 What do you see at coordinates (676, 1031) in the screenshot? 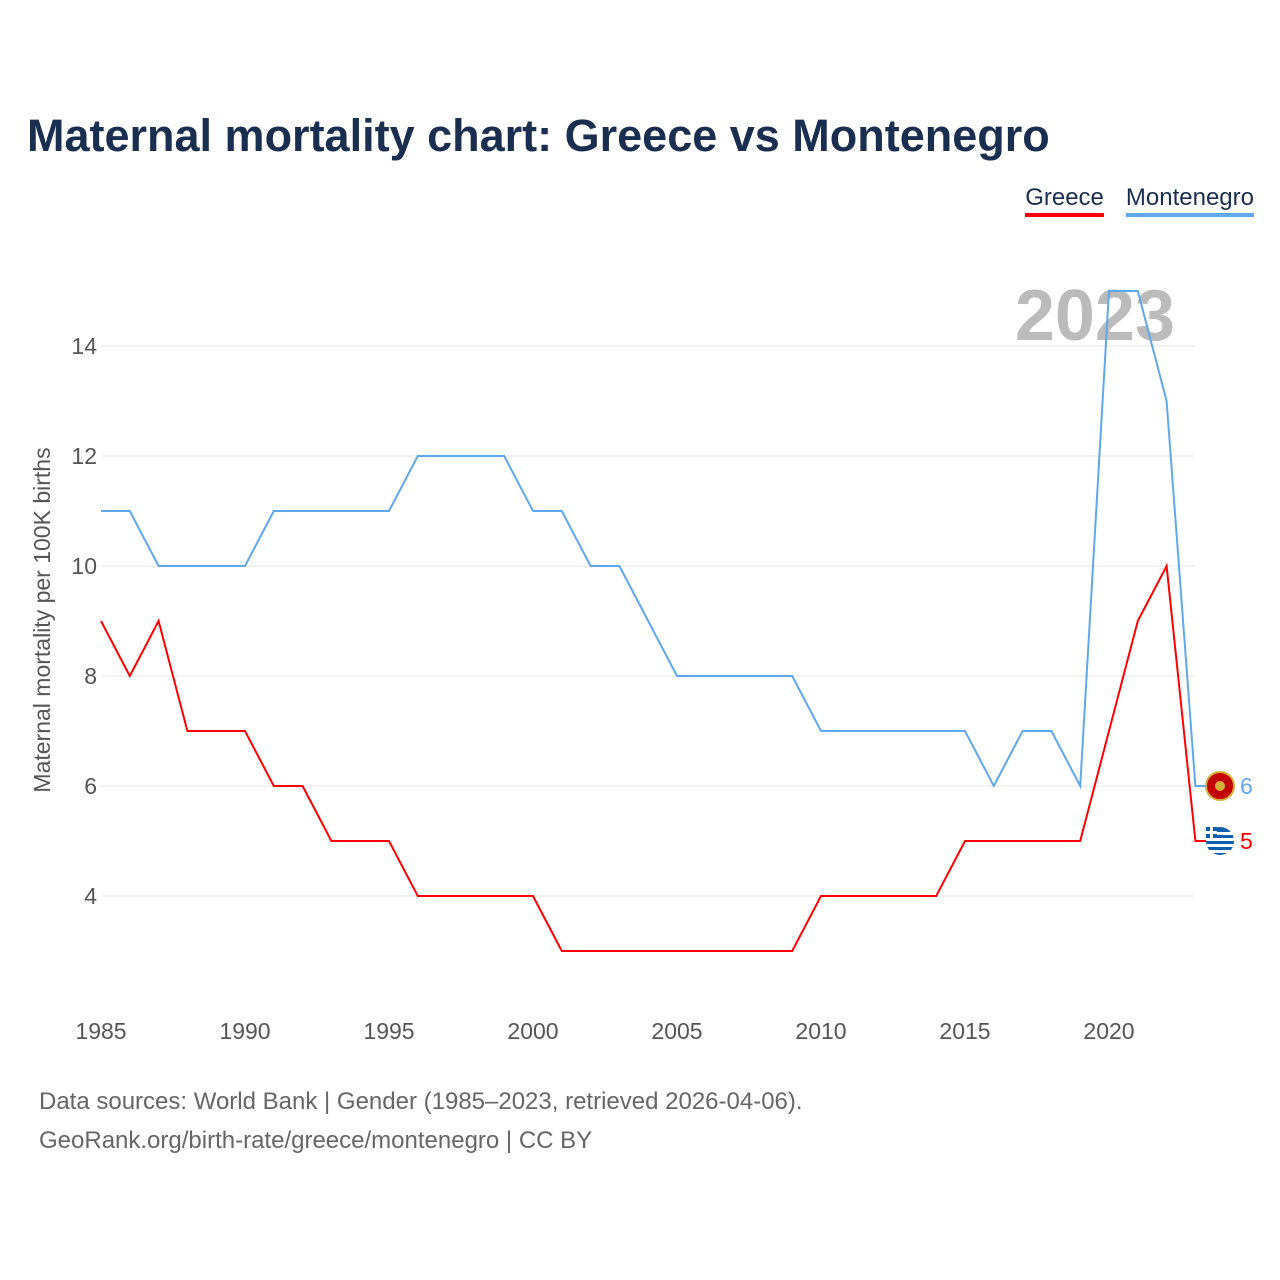
I see `x-tick-label: 2005` at bounding box center [676, 1031].